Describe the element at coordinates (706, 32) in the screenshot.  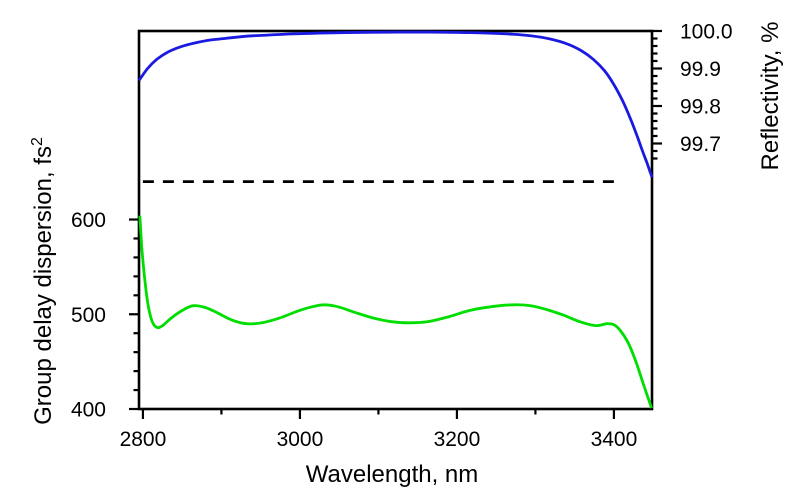
I see `y-right-tick-label: 100.0` at that location.